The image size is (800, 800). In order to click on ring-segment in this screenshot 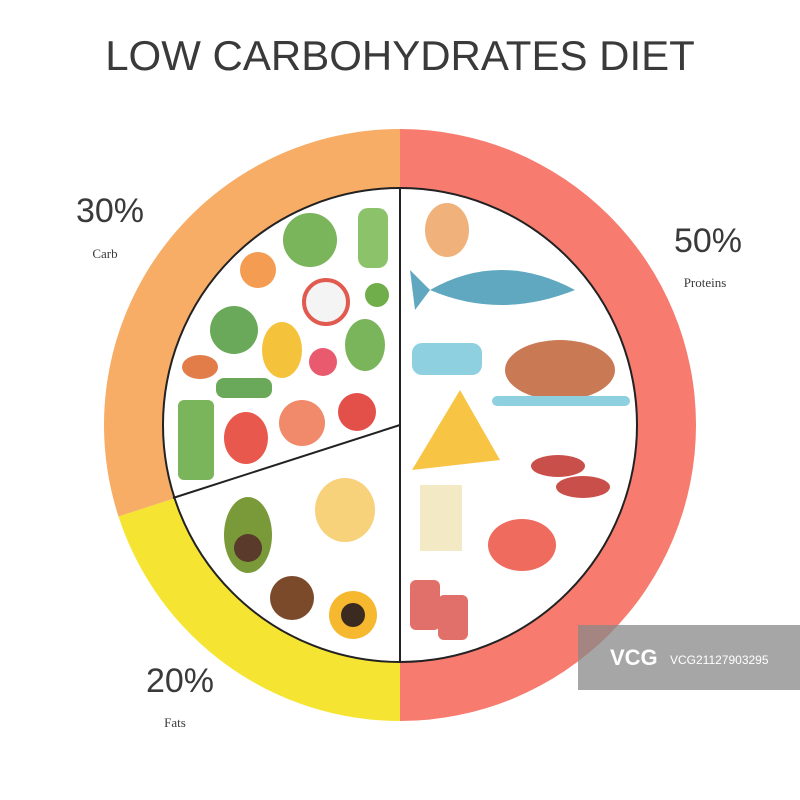, I will do `click(259, 608)`.